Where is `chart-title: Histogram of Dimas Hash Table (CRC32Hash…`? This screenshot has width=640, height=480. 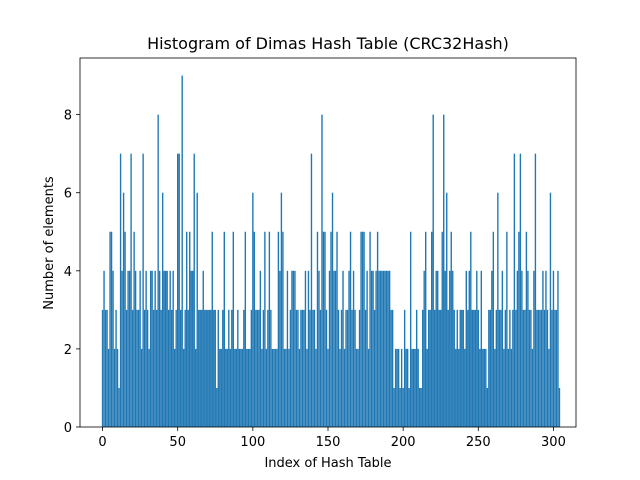
chart-title: Histogram of Dimas Hash Table (CRC32Hash… is located at coordinates (328, 43).